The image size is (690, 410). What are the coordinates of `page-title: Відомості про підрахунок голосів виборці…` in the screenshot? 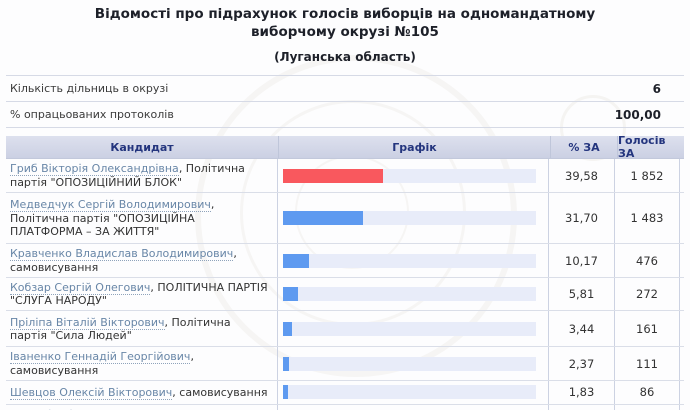 It's located at (345, 23).